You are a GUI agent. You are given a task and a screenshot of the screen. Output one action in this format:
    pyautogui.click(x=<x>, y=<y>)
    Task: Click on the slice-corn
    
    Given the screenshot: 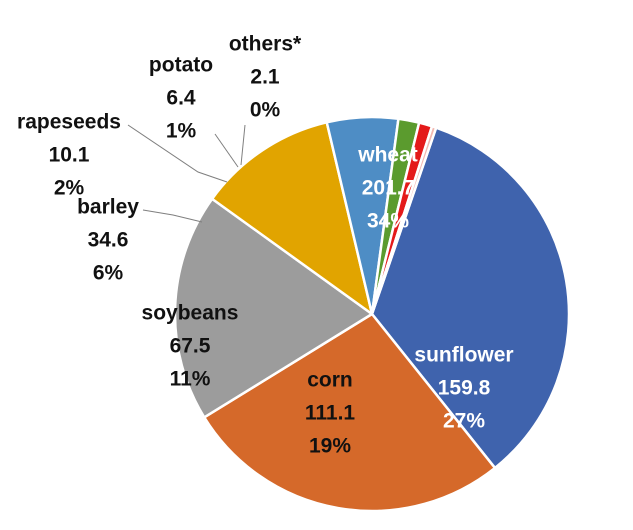 What is the action you would take?
    pyautogui.click(x=273, y=308)
    